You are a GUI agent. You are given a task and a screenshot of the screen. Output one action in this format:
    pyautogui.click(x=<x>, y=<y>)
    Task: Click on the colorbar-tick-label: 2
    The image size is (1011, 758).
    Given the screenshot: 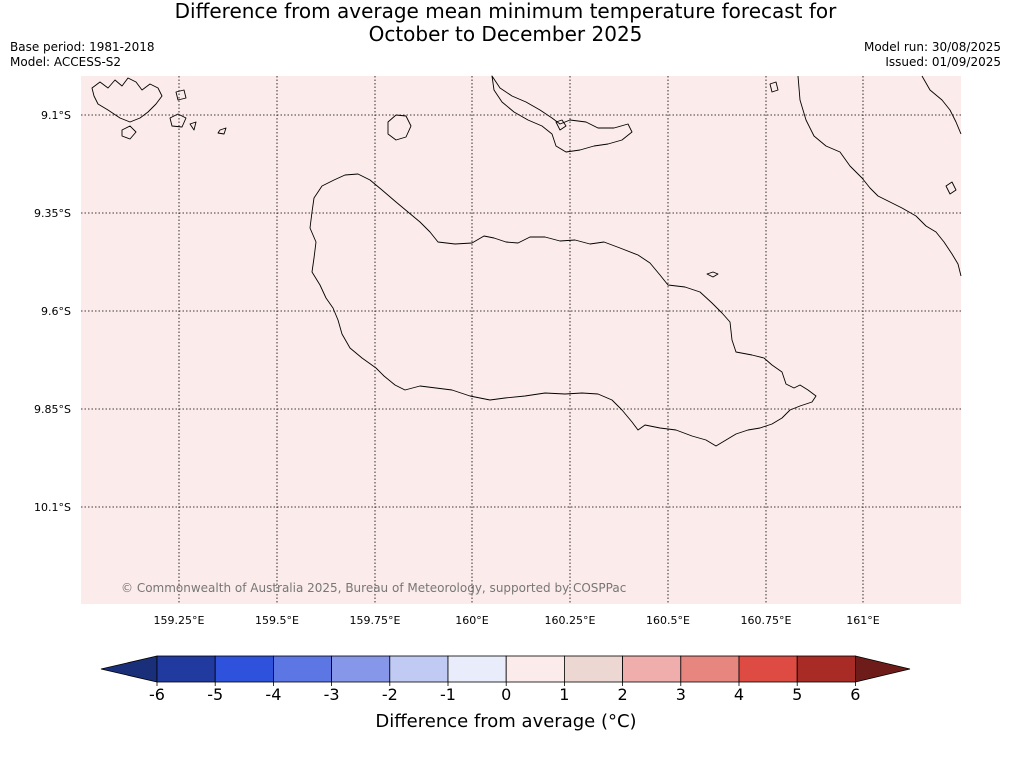 What is the action you would take?
    pyautogui.click(x=623, y=694)
    